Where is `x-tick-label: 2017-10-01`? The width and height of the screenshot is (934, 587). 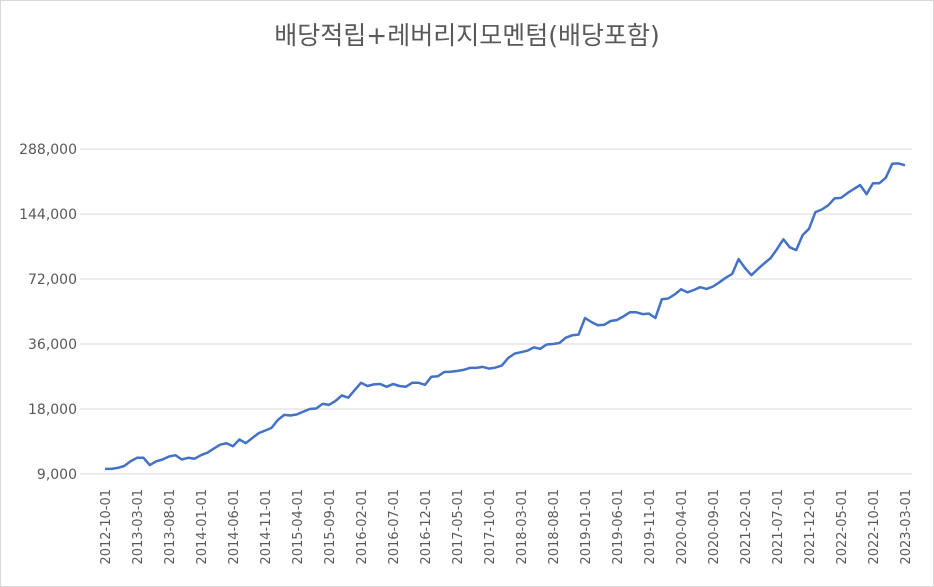
x-tick-label: 2017-10-01 is located at coordinates (490, 527).